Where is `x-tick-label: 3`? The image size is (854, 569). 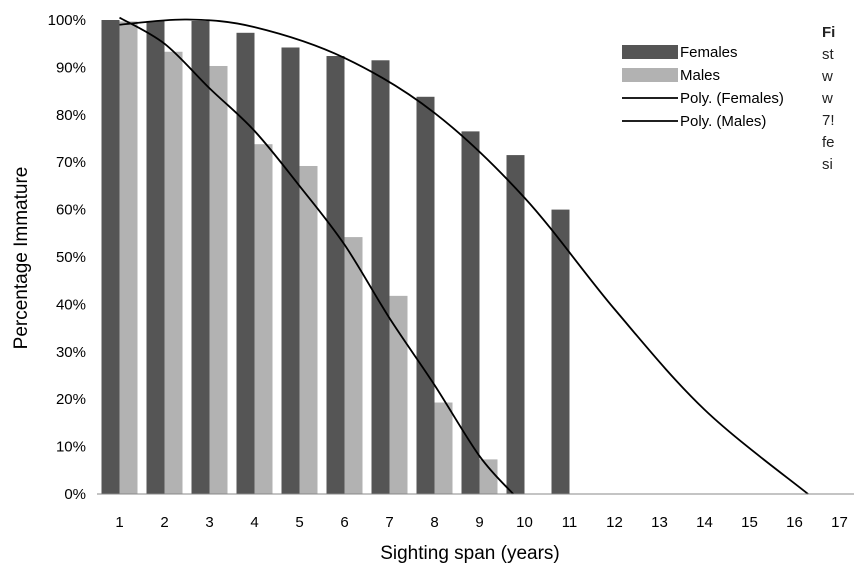
x-tick-label: 3 is located at coordinates (209, 522).